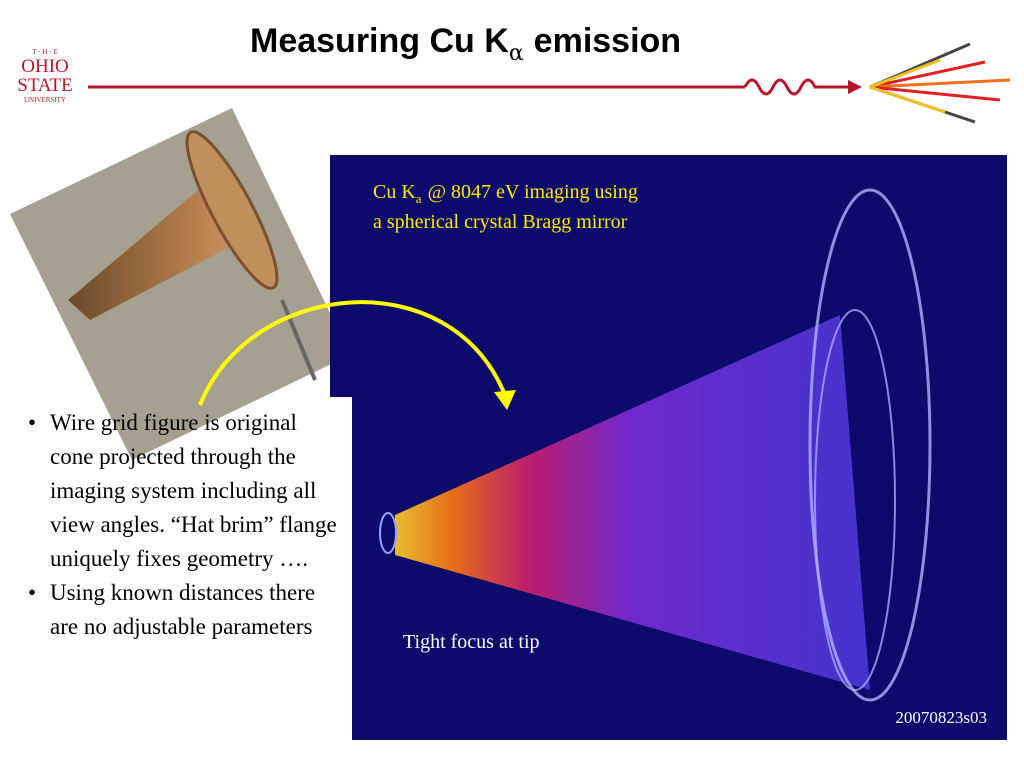 The width and height of the screenshot is (1024, 768). Describe the element at coordinates (855, 87) in the screenshot. I see `arrowhead` at that location.